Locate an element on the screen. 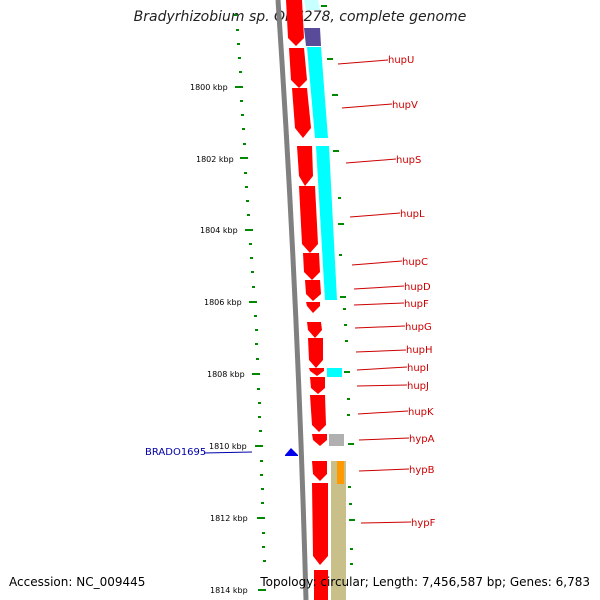 This screenshot has width=600, height=600. kbp-label: 1810 kbp is located at coordinates (228, 446).